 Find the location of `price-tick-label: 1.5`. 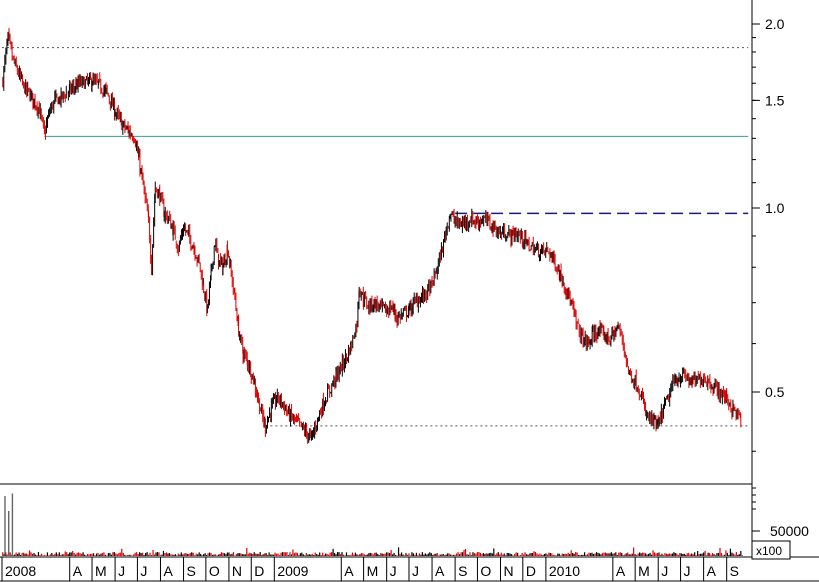

price-tick-label: 1.5 is located at coordinates (775, 100).